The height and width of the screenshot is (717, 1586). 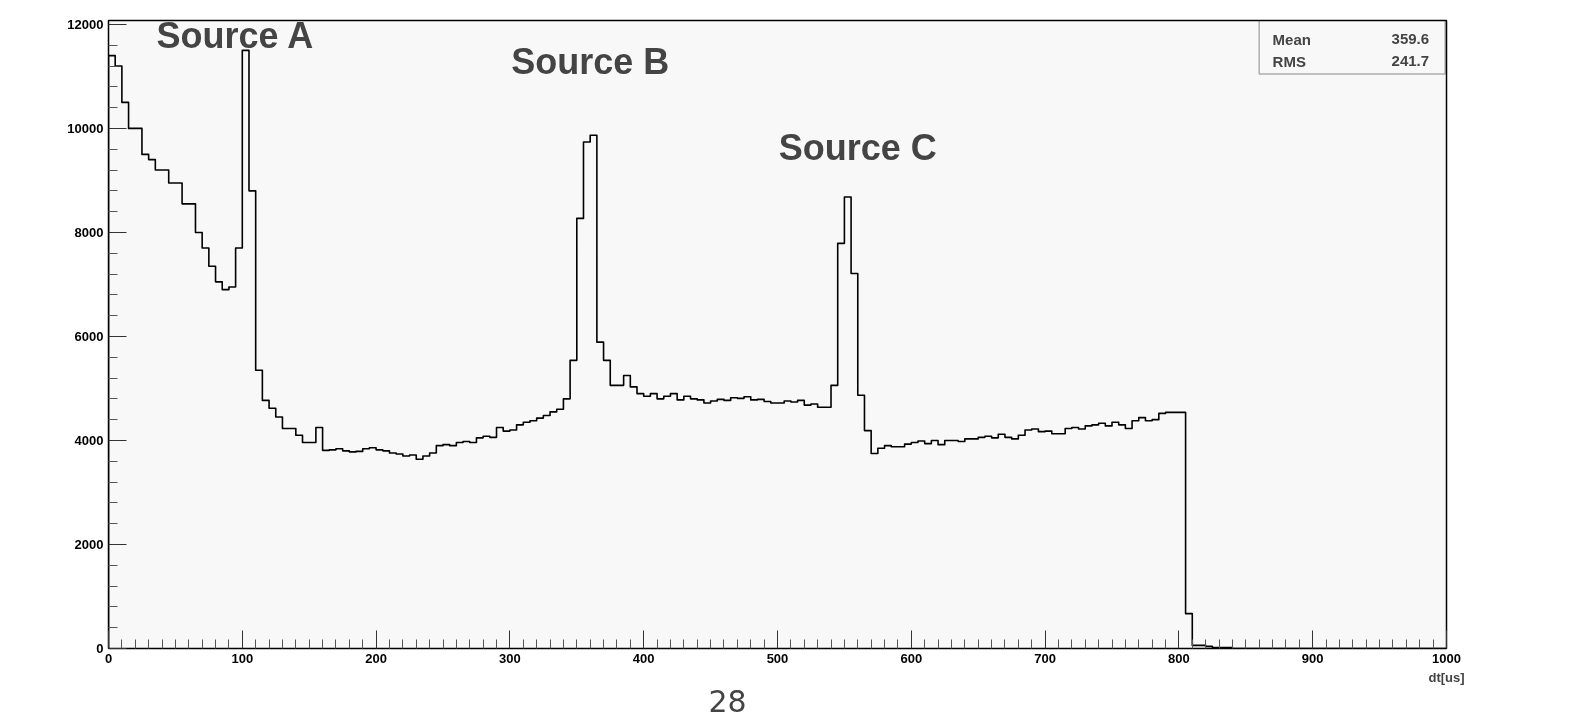 I want to click on y-tick-label: 8000, so click(x=89, y=232).